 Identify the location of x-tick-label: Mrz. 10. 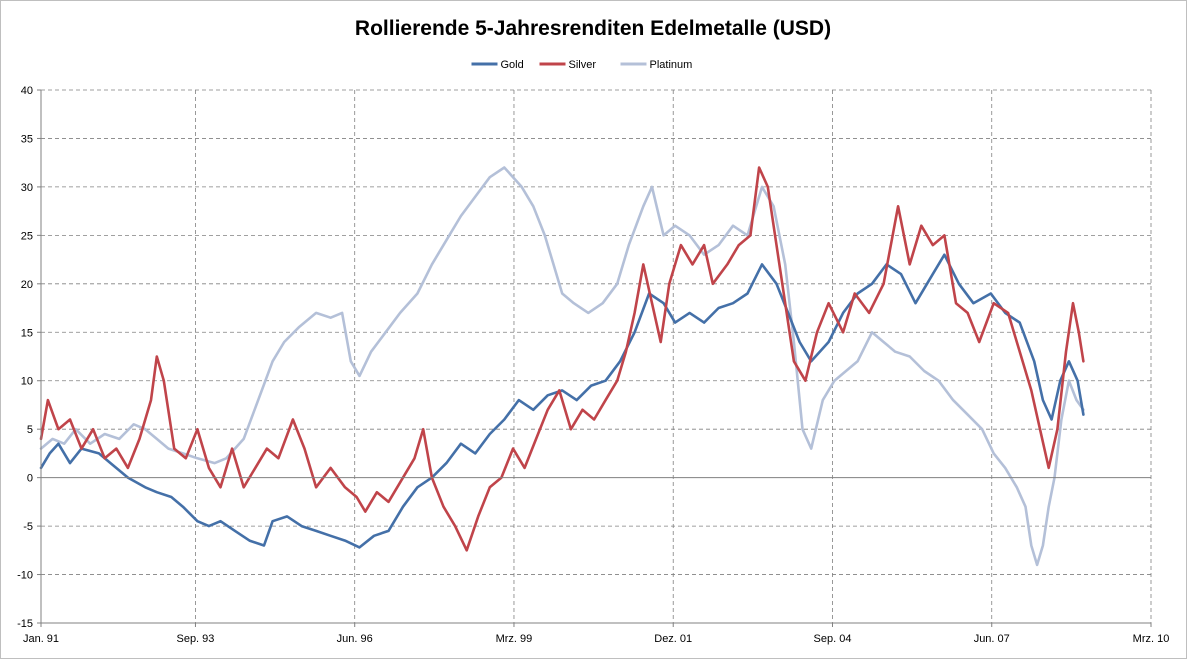
(1151, 639).